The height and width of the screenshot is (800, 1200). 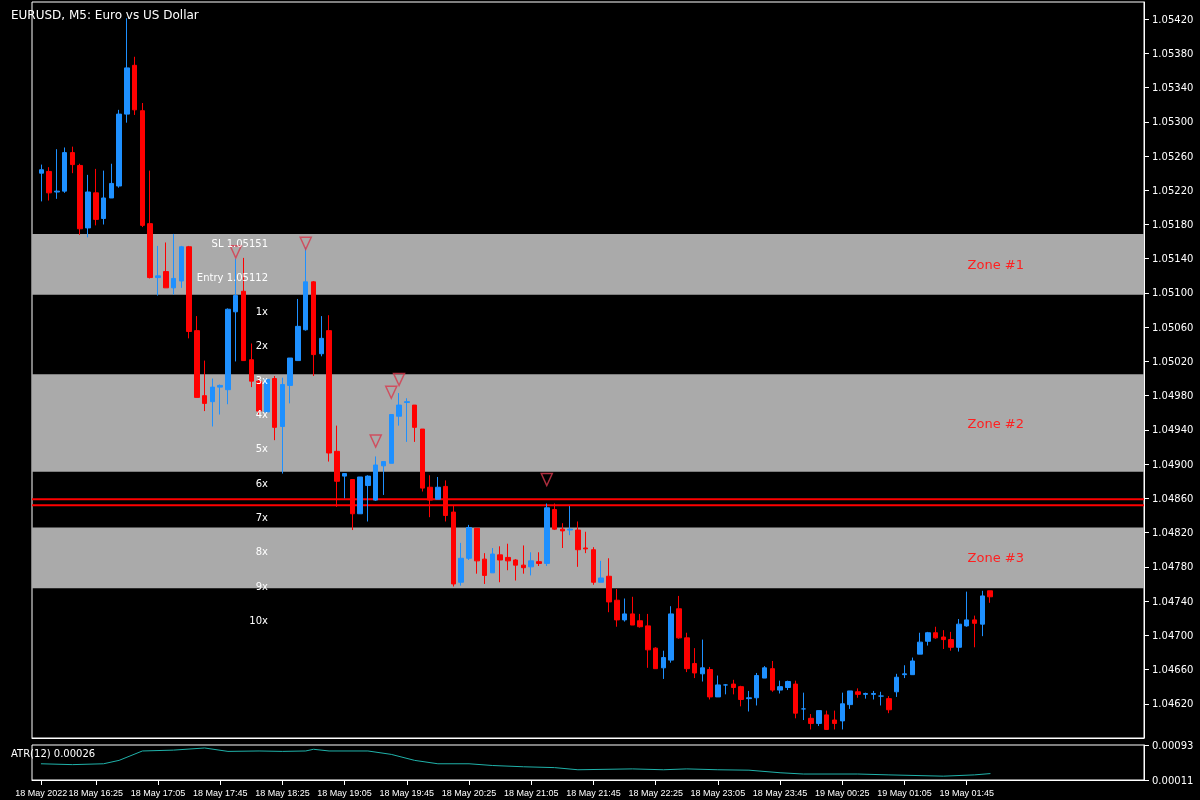 What do you see at coordinates (995, 264) in the screenshot?
I see `band-label: Zone #1` at bounding box center [995, 264].